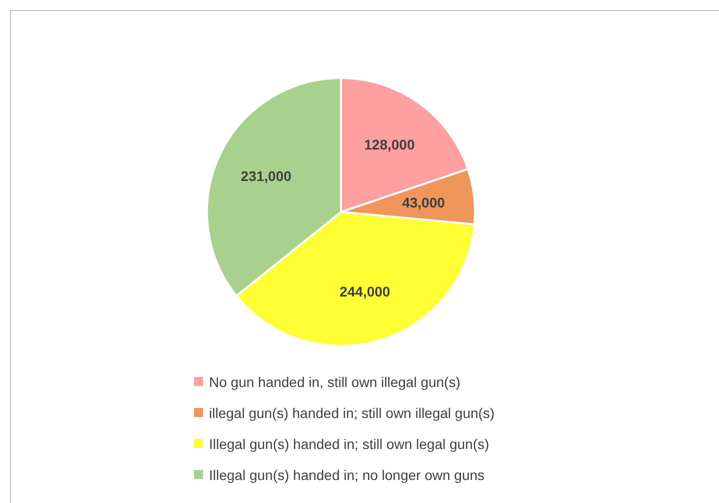  What do you see at coordinates (424, 202) in the screenshot?
I see `data-label: 43,000` at bounding box center [424, 202].